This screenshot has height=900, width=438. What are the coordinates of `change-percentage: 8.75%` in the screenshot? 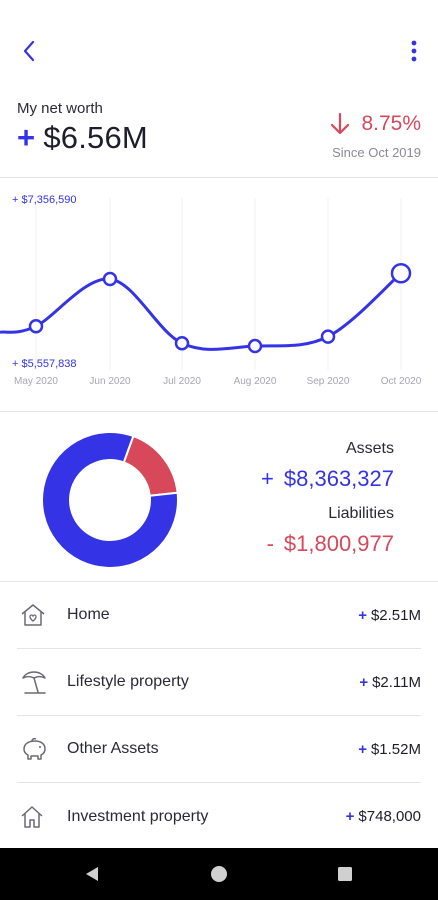 It's located at (391, 123).